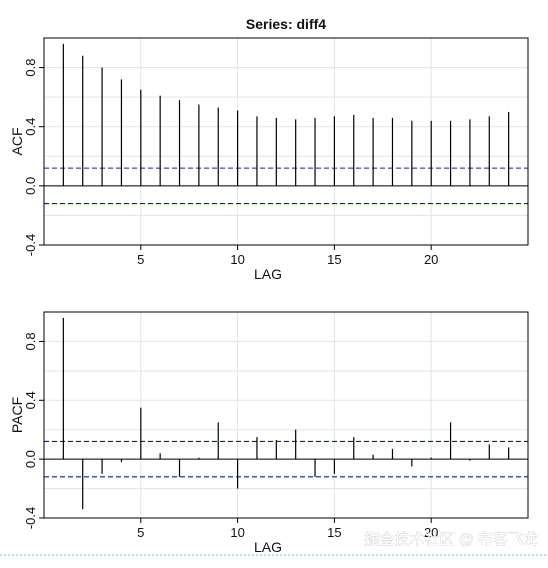 The width and height of the screenshot is (548, 568). I want to click on y-axis-label: ACF, so click(17, 142).